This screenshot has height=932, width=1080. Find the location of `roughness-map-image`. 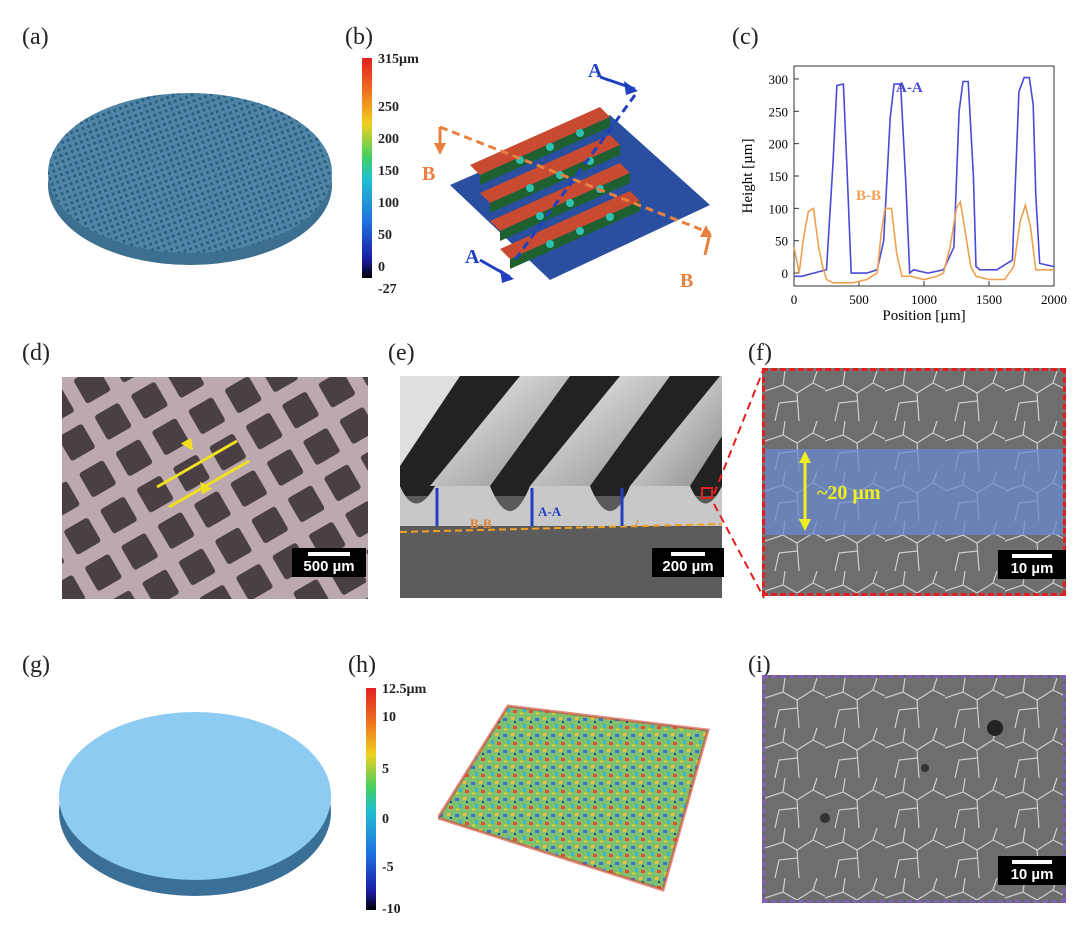

roughness-map-image is located at coordinates (574, 798).